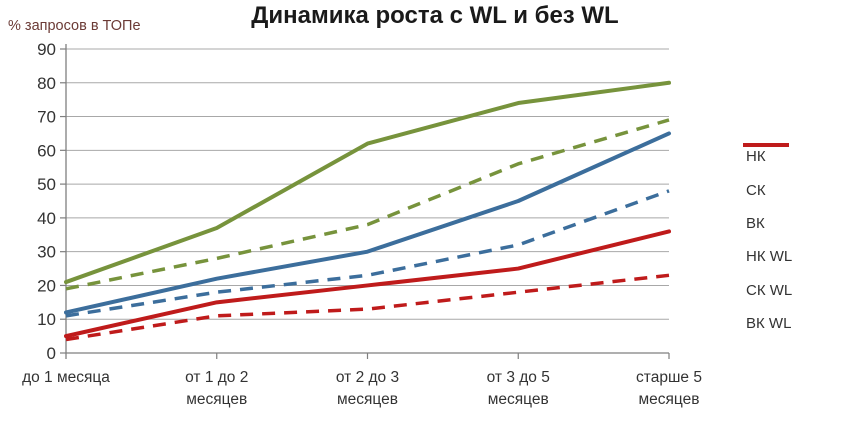 Image resolution: width=860 pixels, height=424 pixels. Describe the element at coordinates (51, 353) in the screenshot. I see `y-tick-label: 0` at that location.